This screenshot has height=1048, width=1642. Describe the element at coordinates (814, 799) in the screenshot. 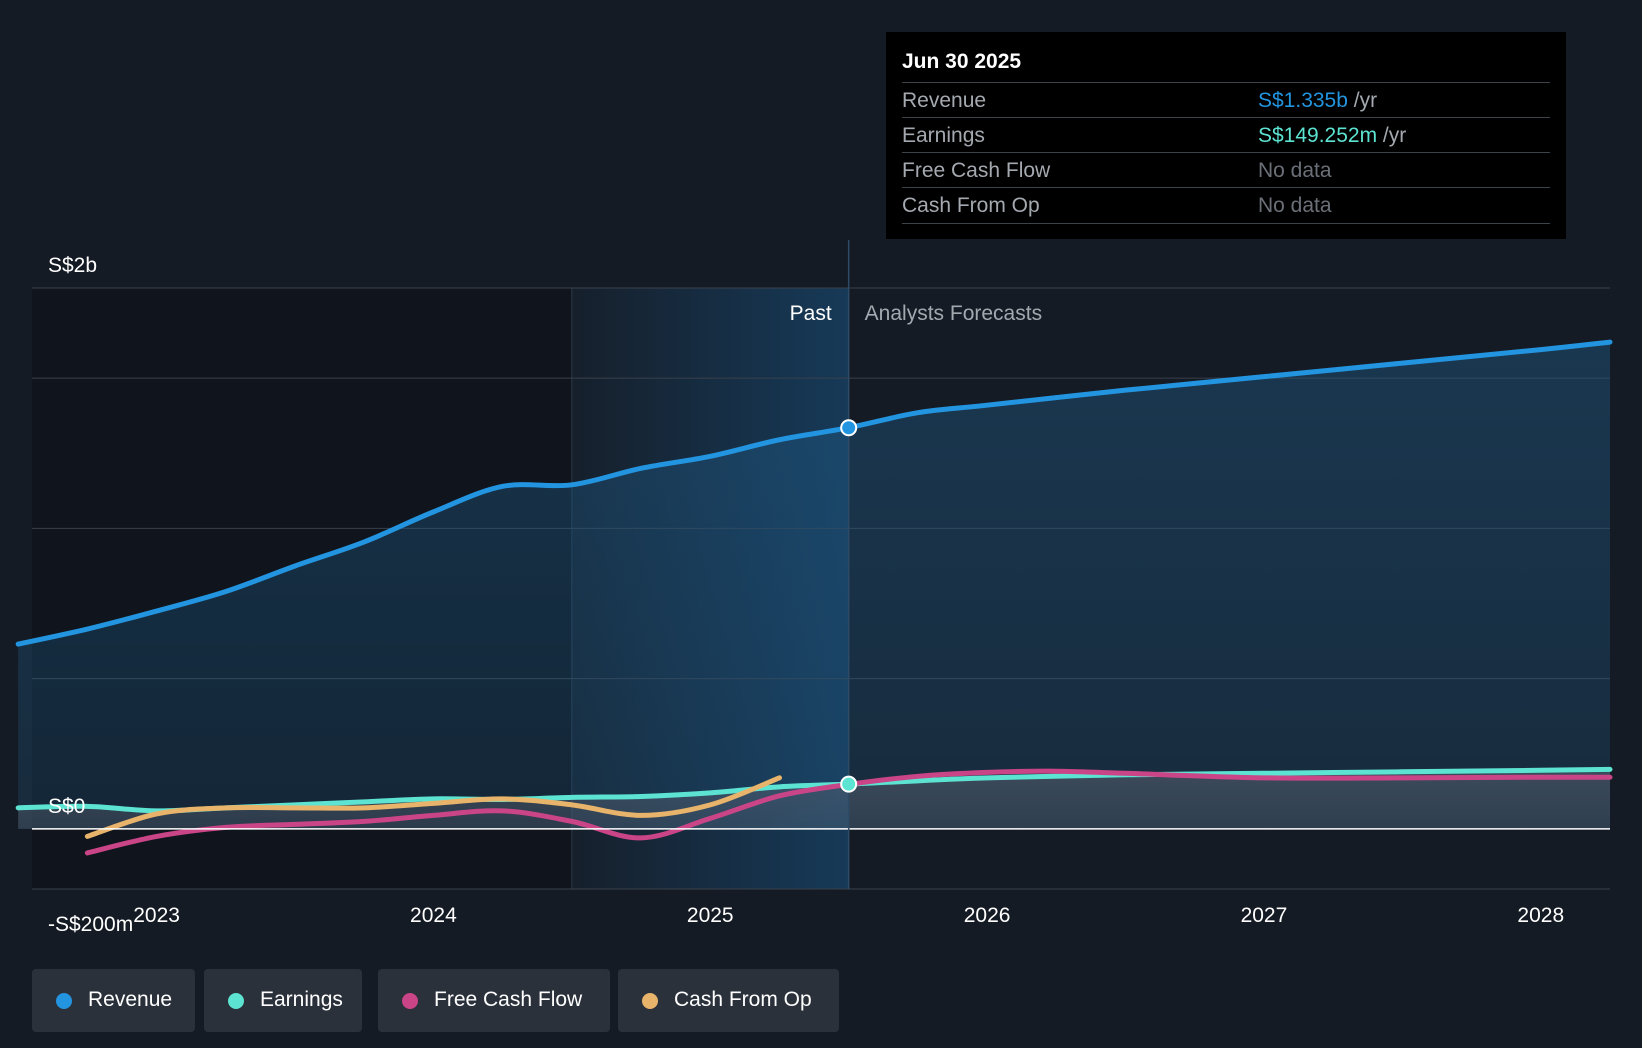

I see `earnings-area` at that location.